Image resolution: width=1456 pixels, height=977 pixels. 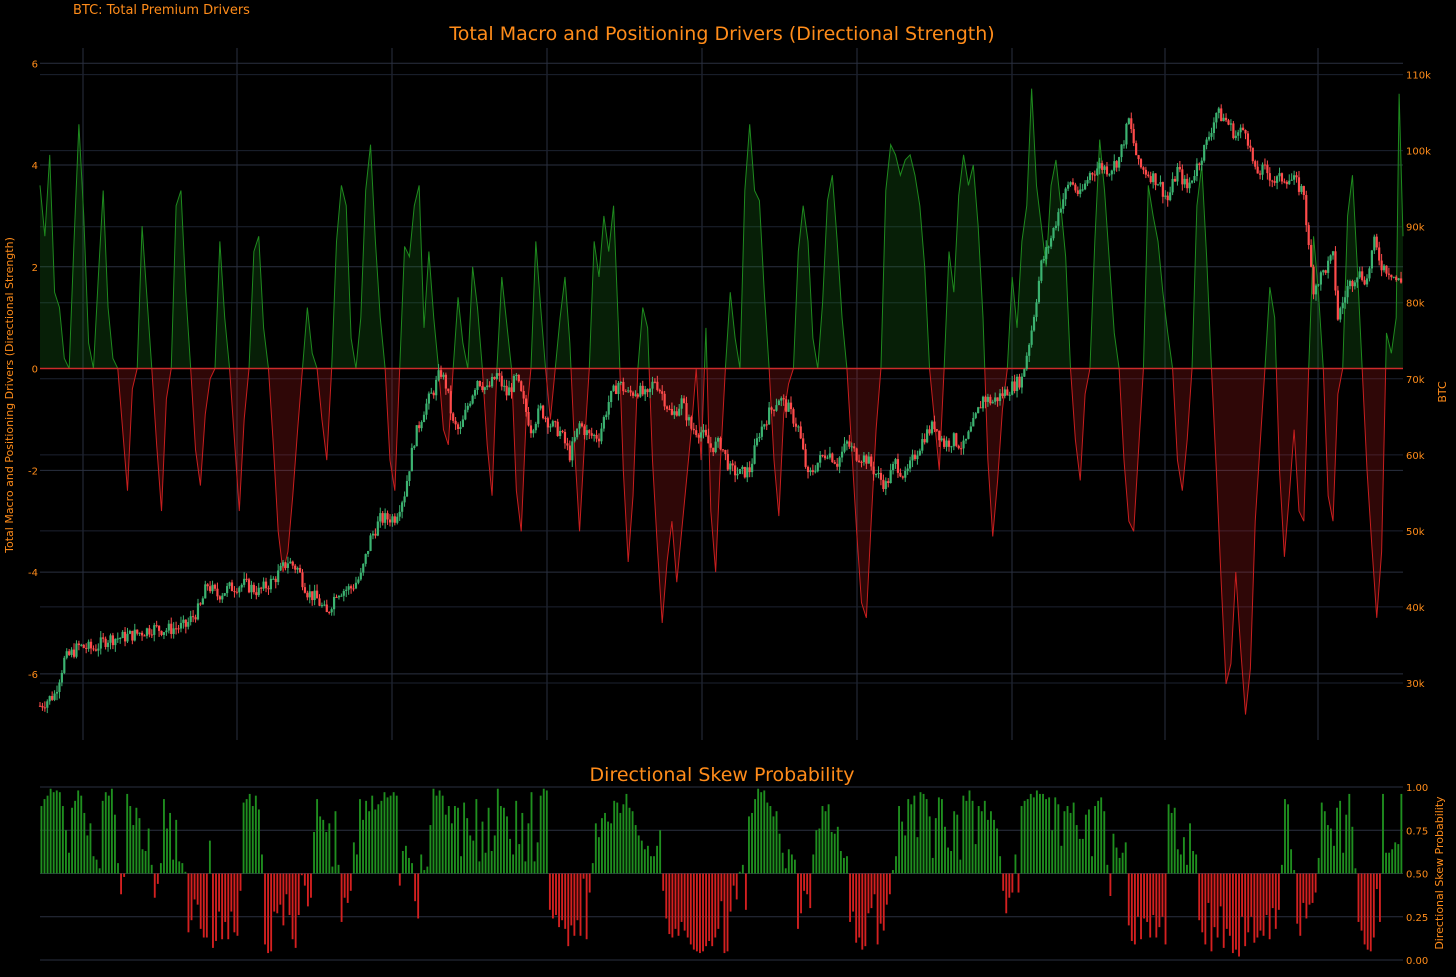 I want to click on skew-tick-label: 0.25, so click(x=1417, y=918).